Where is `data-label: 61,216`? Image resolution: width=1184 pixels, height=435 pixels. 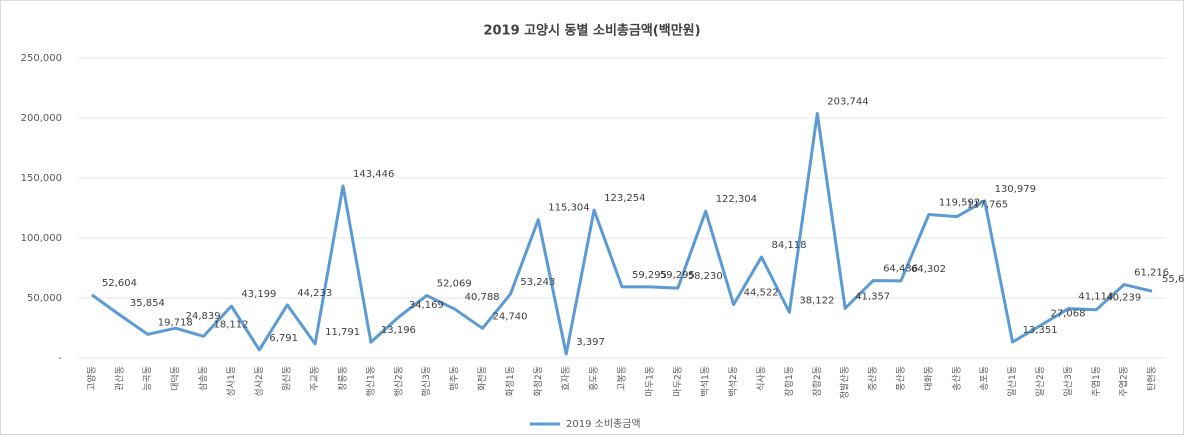 data-label: 61,216 is located at coordinates (1151, 273).